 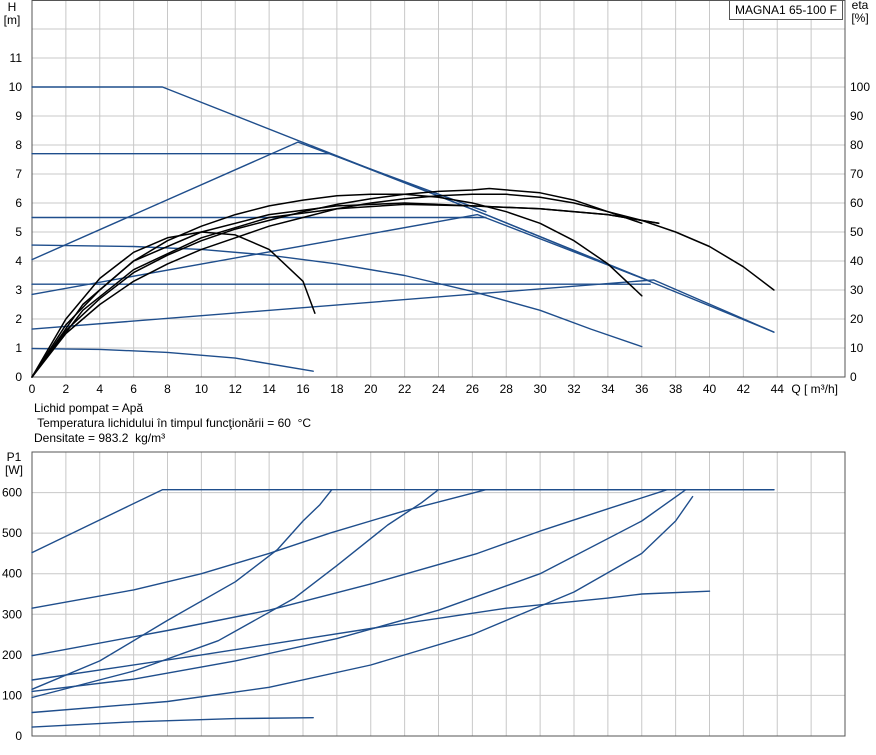 I want to click on efficiency-curve, so click(x=173, y=304).